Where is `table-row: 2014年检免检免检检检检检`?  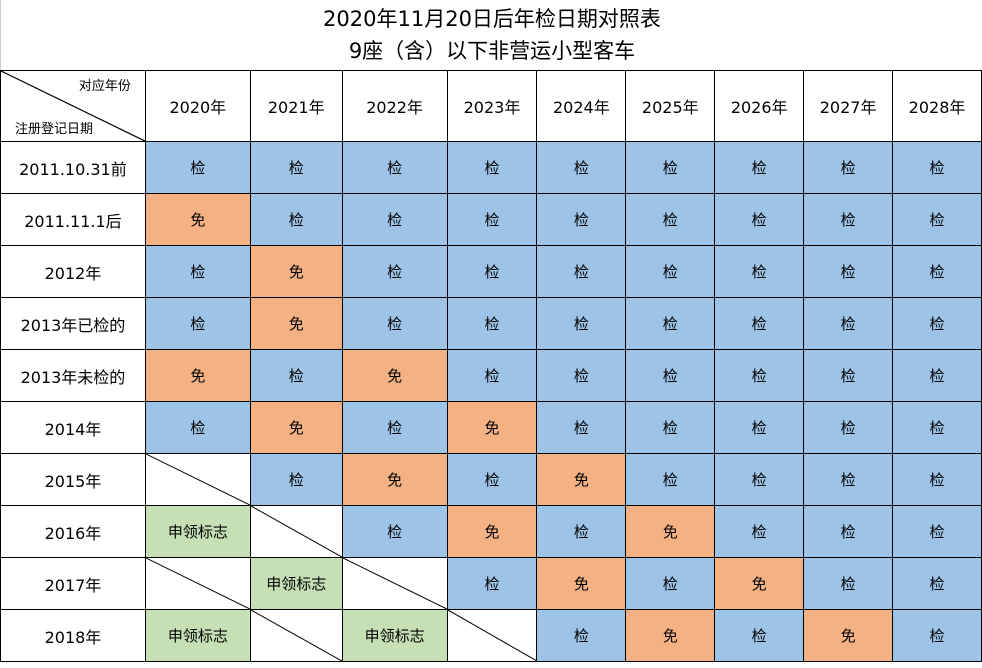
table-row: 2014年检免检免检检检检检 is located at coordinates (491, 427).